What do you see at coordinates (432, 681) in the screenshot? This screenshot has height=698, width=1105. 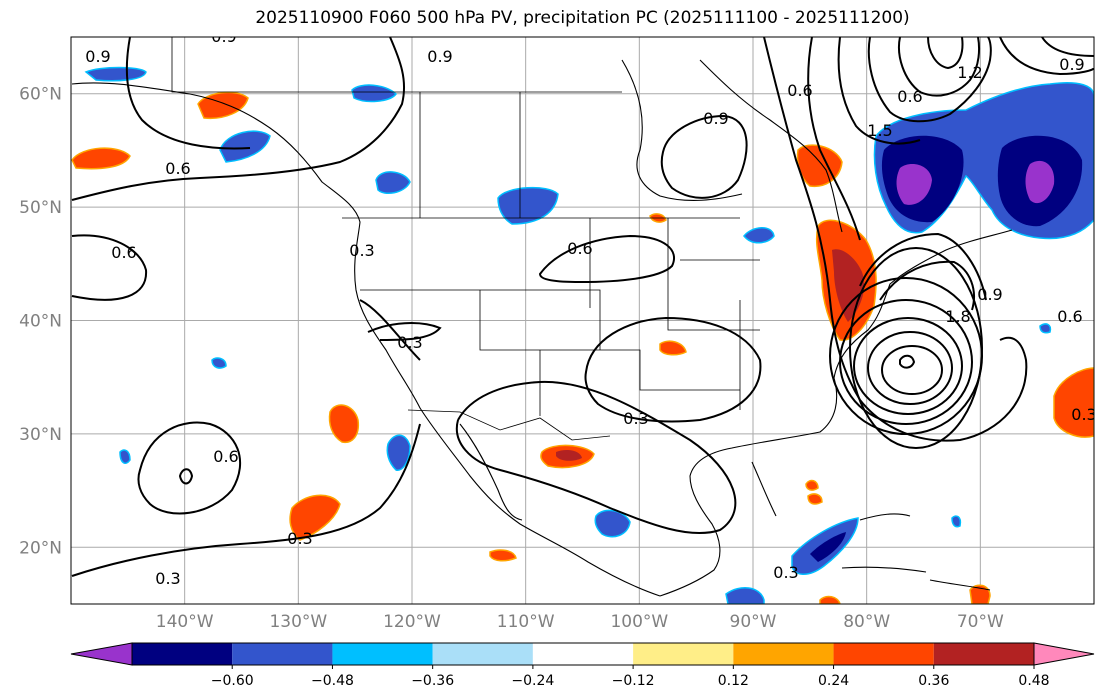 I see `colorbar-tick-label: −0.36` at bounding box center [432, 681].